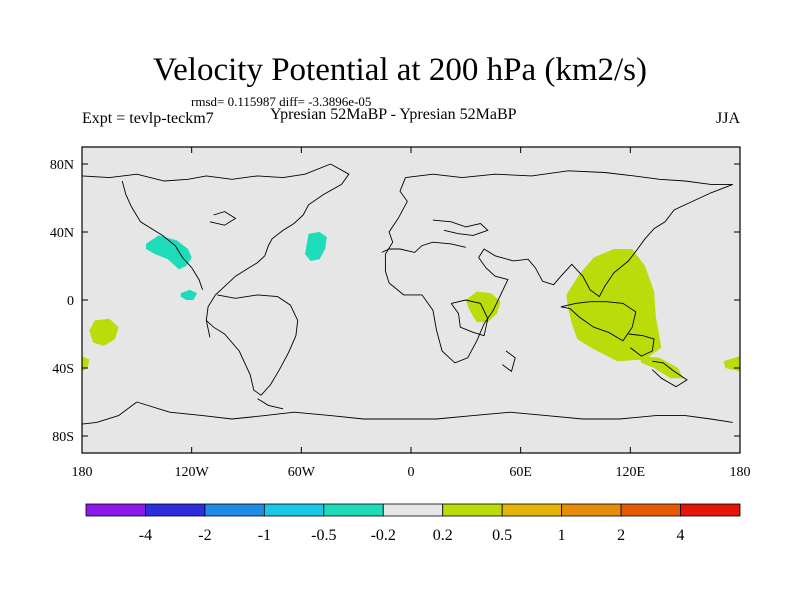 This screenshot has width=800, height=600. Describe the element at coordinates (62, 233) in the screenshot. I see `y-tick-label: 40N` at that location.